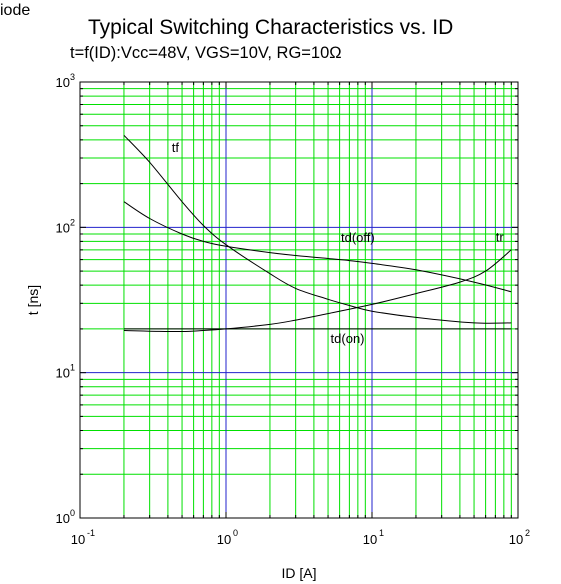 Image resolution: width=561 pixels, height=584 pixels. What do you see at coordinates (72, 368) in the screenshot?
I see `y-tick-exponent-1: 1` at bounding box center [72, 368].